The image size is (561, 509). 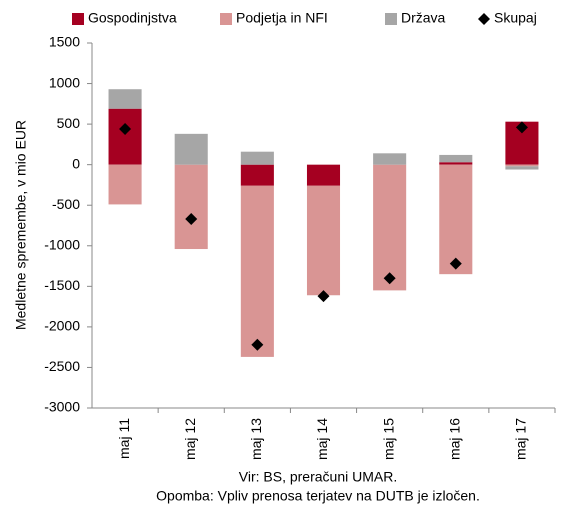 I want to click on y-tick-label: -2500, so click(x=62, y=366).